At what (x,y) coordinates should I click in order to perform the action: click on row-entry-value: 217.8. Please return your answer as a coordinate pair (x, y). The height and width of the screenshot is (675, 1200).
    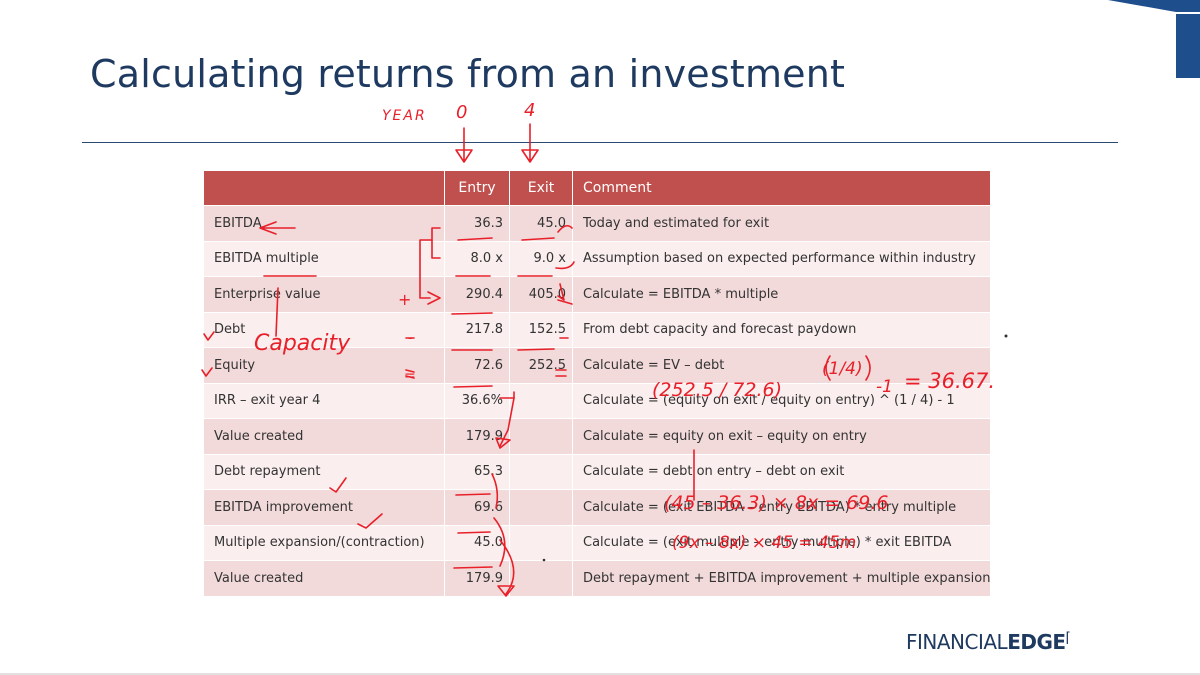
    Looking at the image, I should click on (477, 329).